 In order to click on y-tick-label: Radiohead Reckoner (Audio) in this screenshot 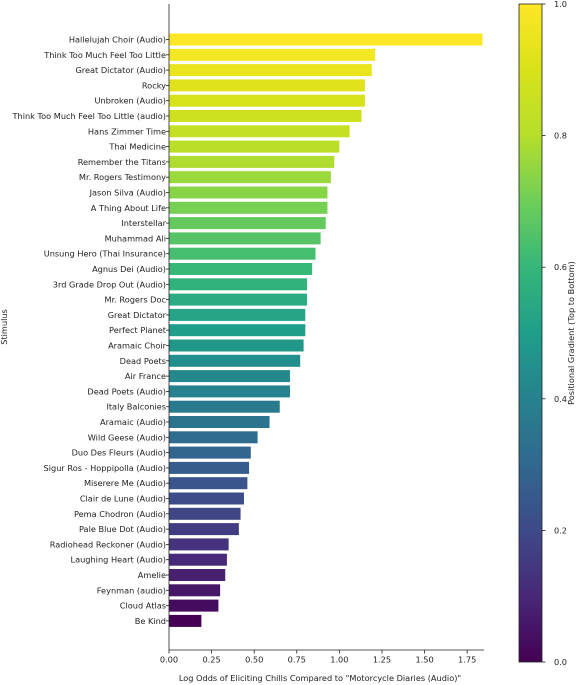, I will do `click(108, 544)`.